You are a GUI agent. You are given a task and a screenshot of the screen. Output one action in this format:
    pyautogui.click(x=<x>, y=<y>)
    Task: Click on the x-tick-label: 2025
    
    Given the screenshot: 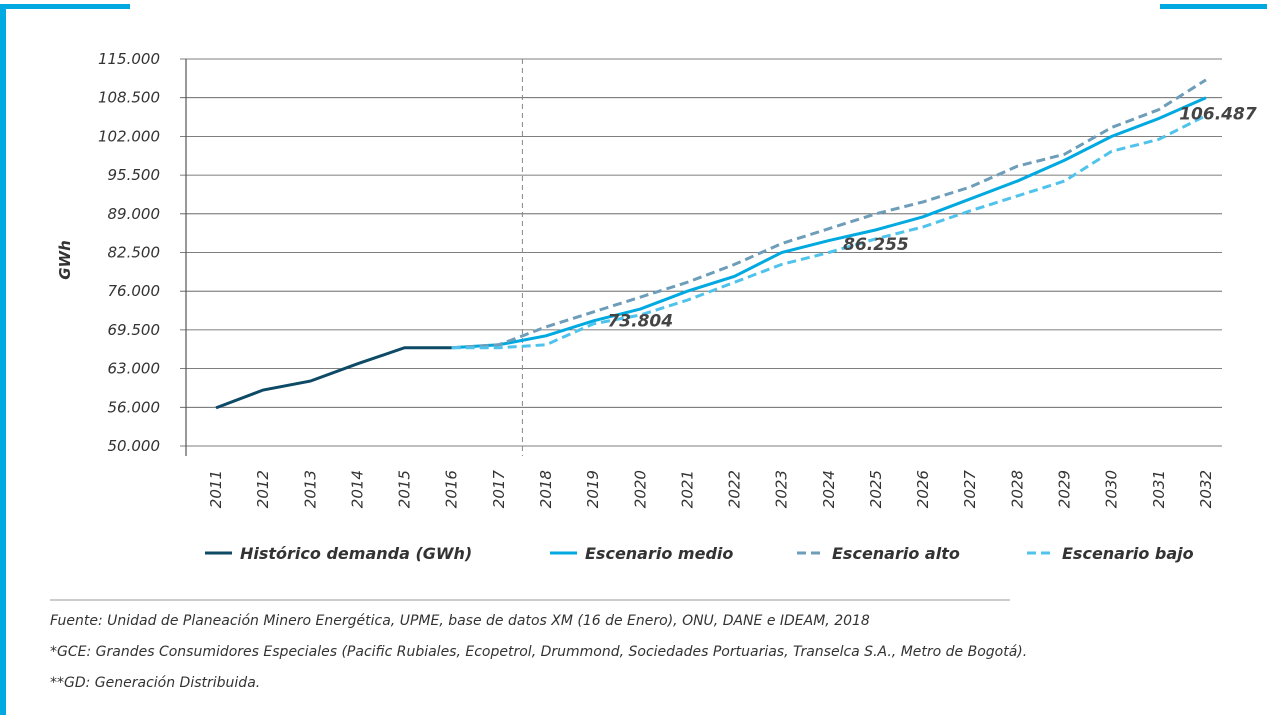 What is the action you would take?
    pyautogui.click(x=876, y=489)
    